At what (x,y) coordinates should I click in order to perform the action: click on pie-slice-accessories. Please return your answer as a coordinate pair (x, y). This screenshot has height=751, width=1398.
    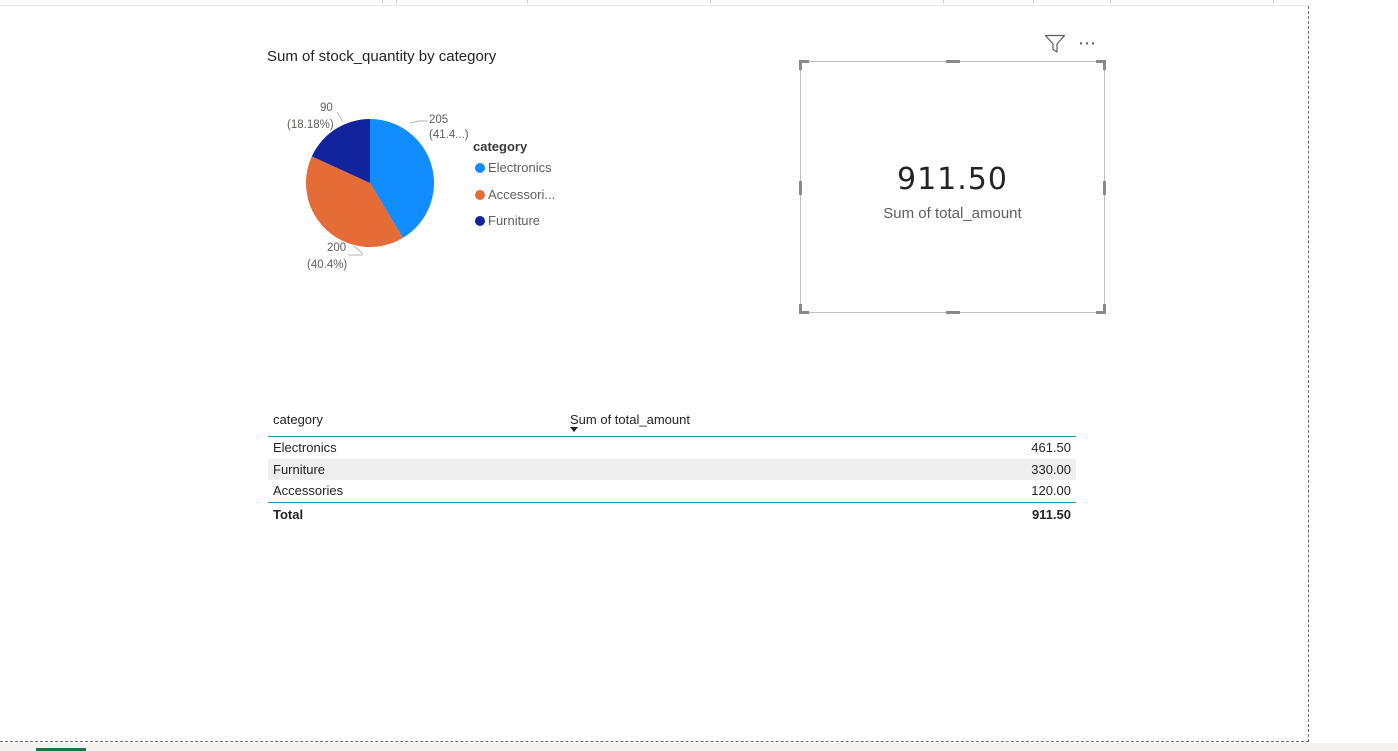
    Looking at the image, I should click on (354, 201).